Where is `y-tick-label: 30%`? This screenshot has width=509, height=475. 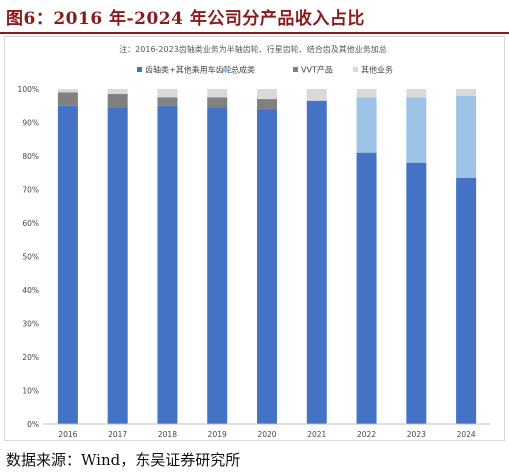 y-tick-label: 30% is located at coordinates (30, 324).